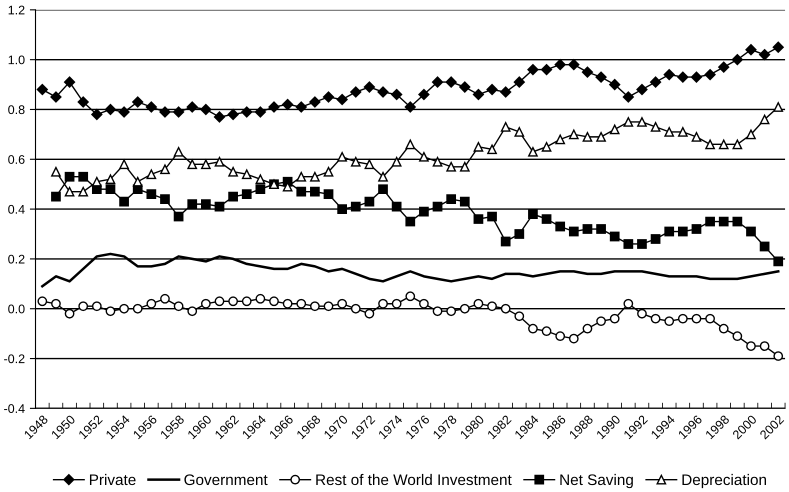  What do you see at coordinates (113, 480) in the screenshot?
I see `legend-label: Private` at bounding box center [113, 480].